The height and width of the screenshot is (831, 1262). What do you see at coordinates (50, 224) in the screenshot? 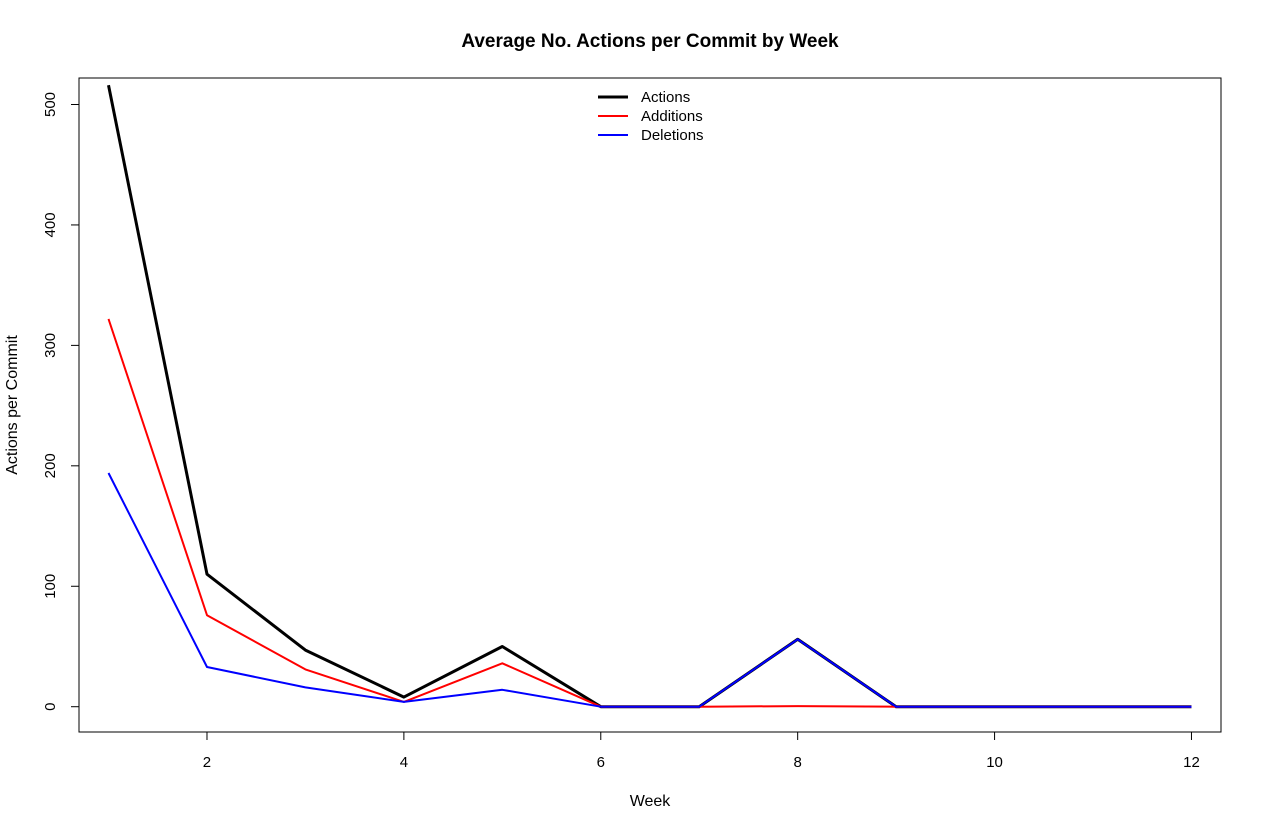
I see `y-tick-label: 400` at bounding box center [50, 224].